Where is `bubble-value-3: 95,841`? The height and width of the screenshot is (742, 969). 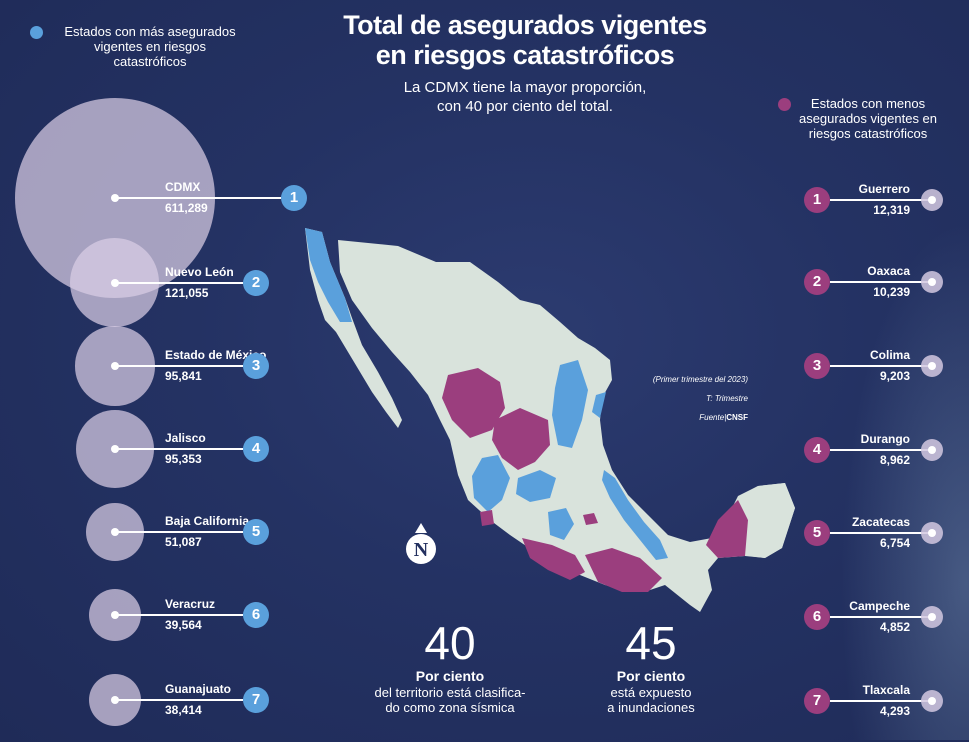 bubble-value-3: 95,841 is located at coordinates (183, 376).